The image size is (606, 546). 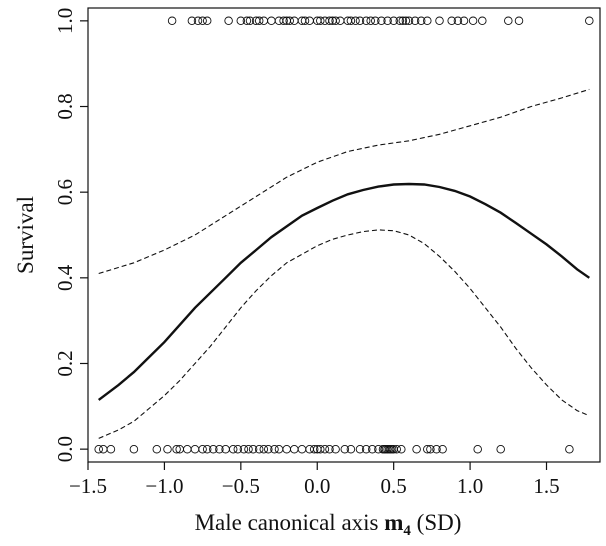 I want to click on y-axis-title: Survival, so click(x=25, y=235).